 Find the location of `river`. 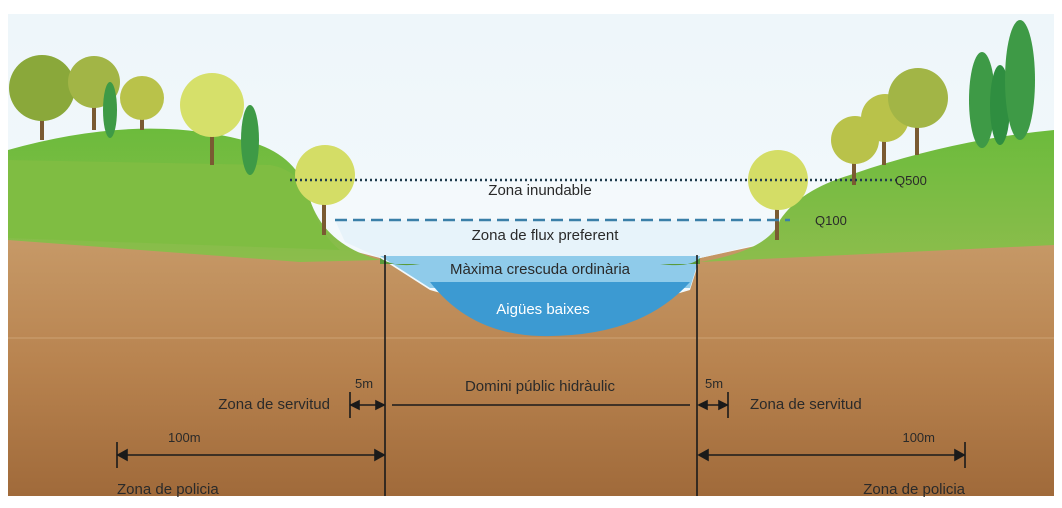

river is located at coordinates (540, 296).